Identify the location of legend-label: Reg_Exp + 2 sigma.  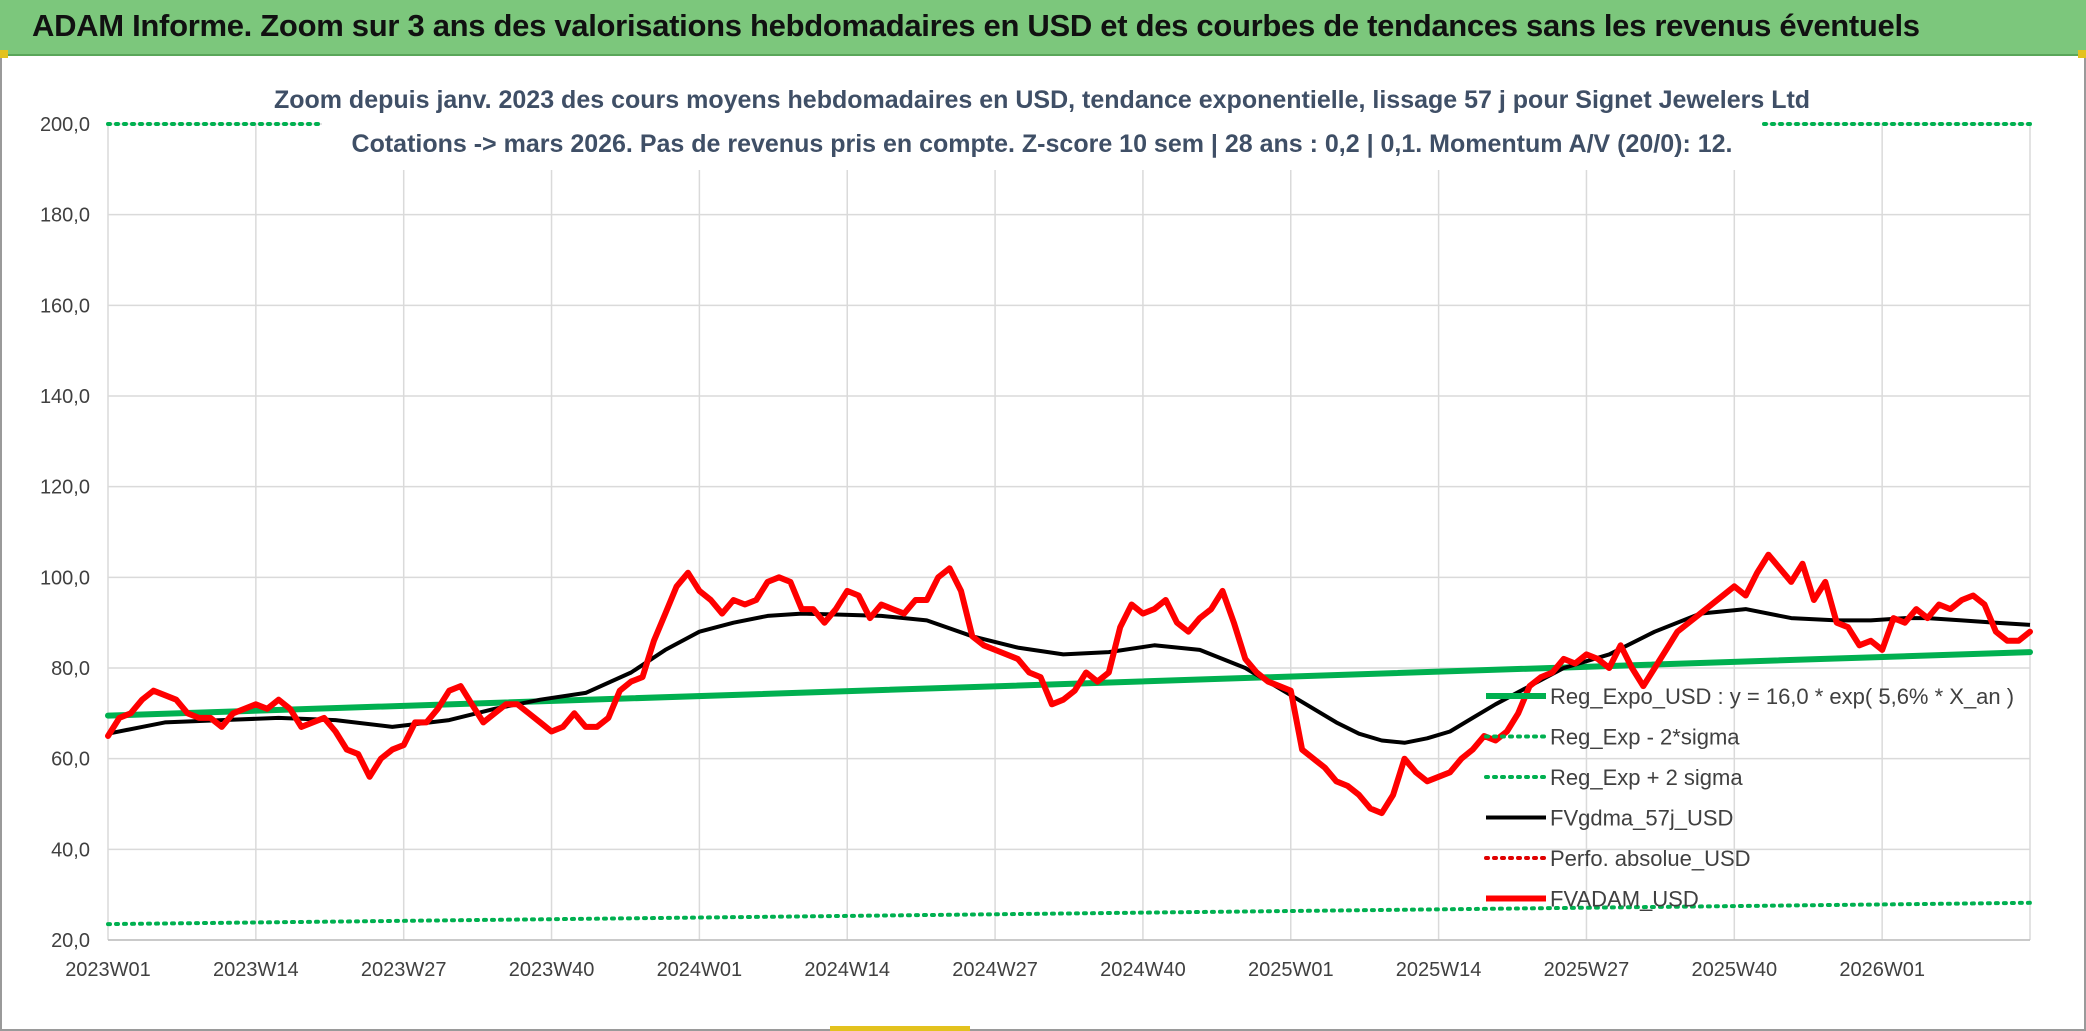
(1646, 777).